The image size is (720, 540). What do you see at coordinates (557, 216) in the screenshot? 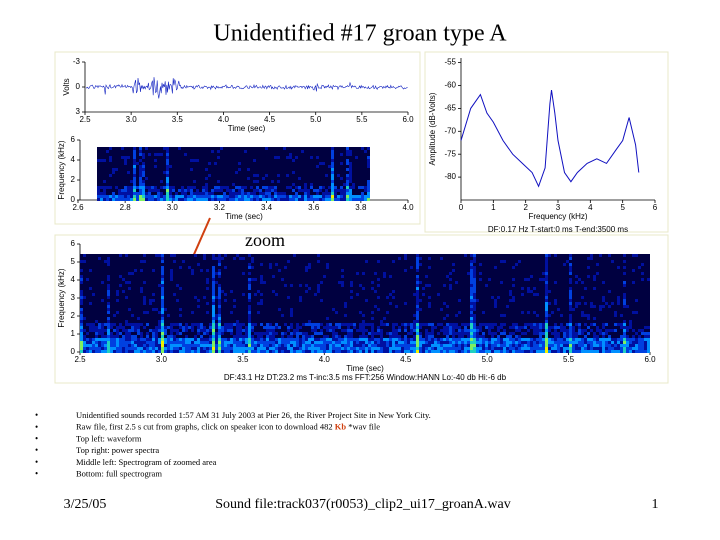
I see `x-axis-label: Frequency (kHz)` at bounding box center [557, 216].